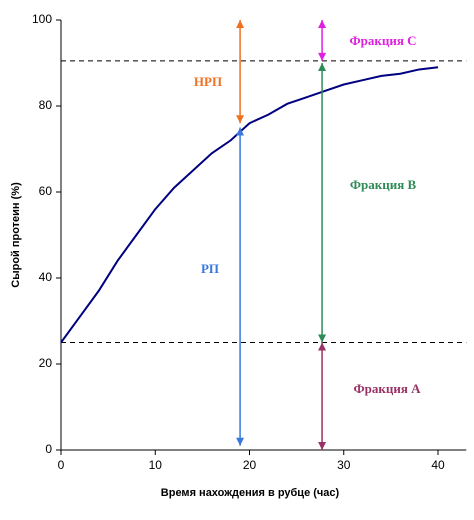 The width and height of the screenshot is (474, 520). I want to click on x-tick-label: 40, so click(438, 465).